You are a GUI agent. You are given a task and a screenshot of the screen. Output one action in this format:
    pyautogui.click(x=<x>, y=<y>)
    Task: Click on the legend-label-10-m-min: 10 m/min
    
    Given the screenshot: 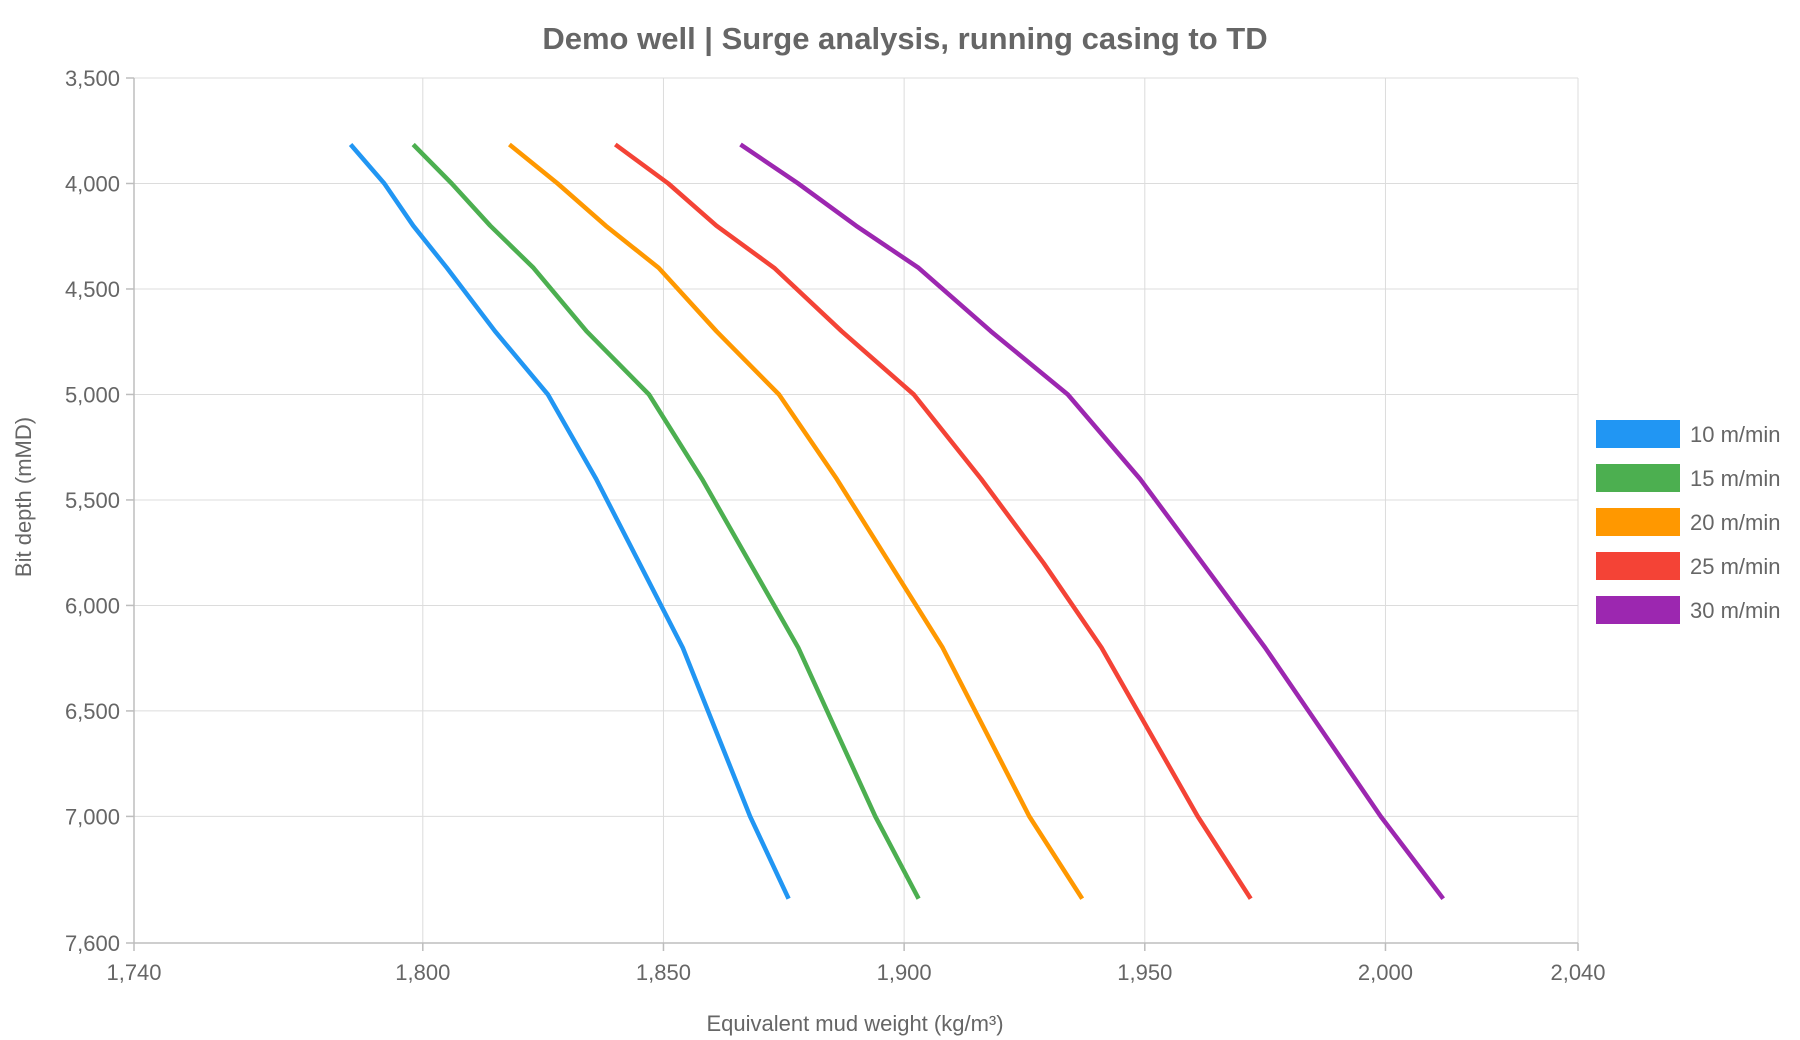 What is the action you would take?
    pyautogui.click(x=1735, y=434)
    